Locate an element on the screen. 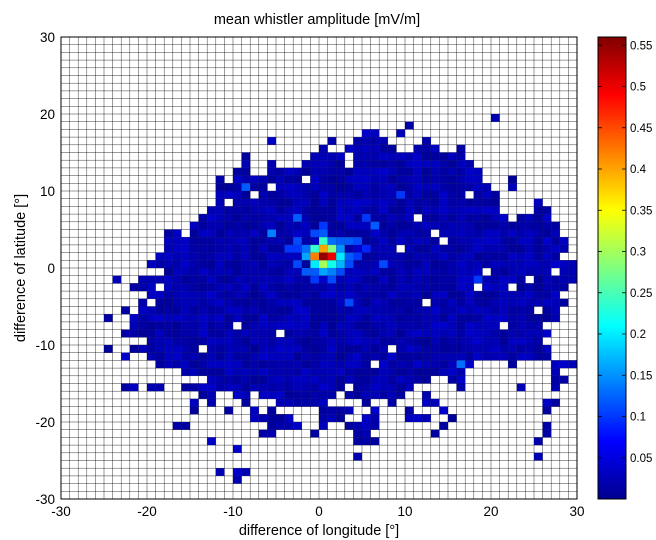 The height and width of the screenshot is (540, 656). x-tick-label: -10 is located at coordinates (233, 511).